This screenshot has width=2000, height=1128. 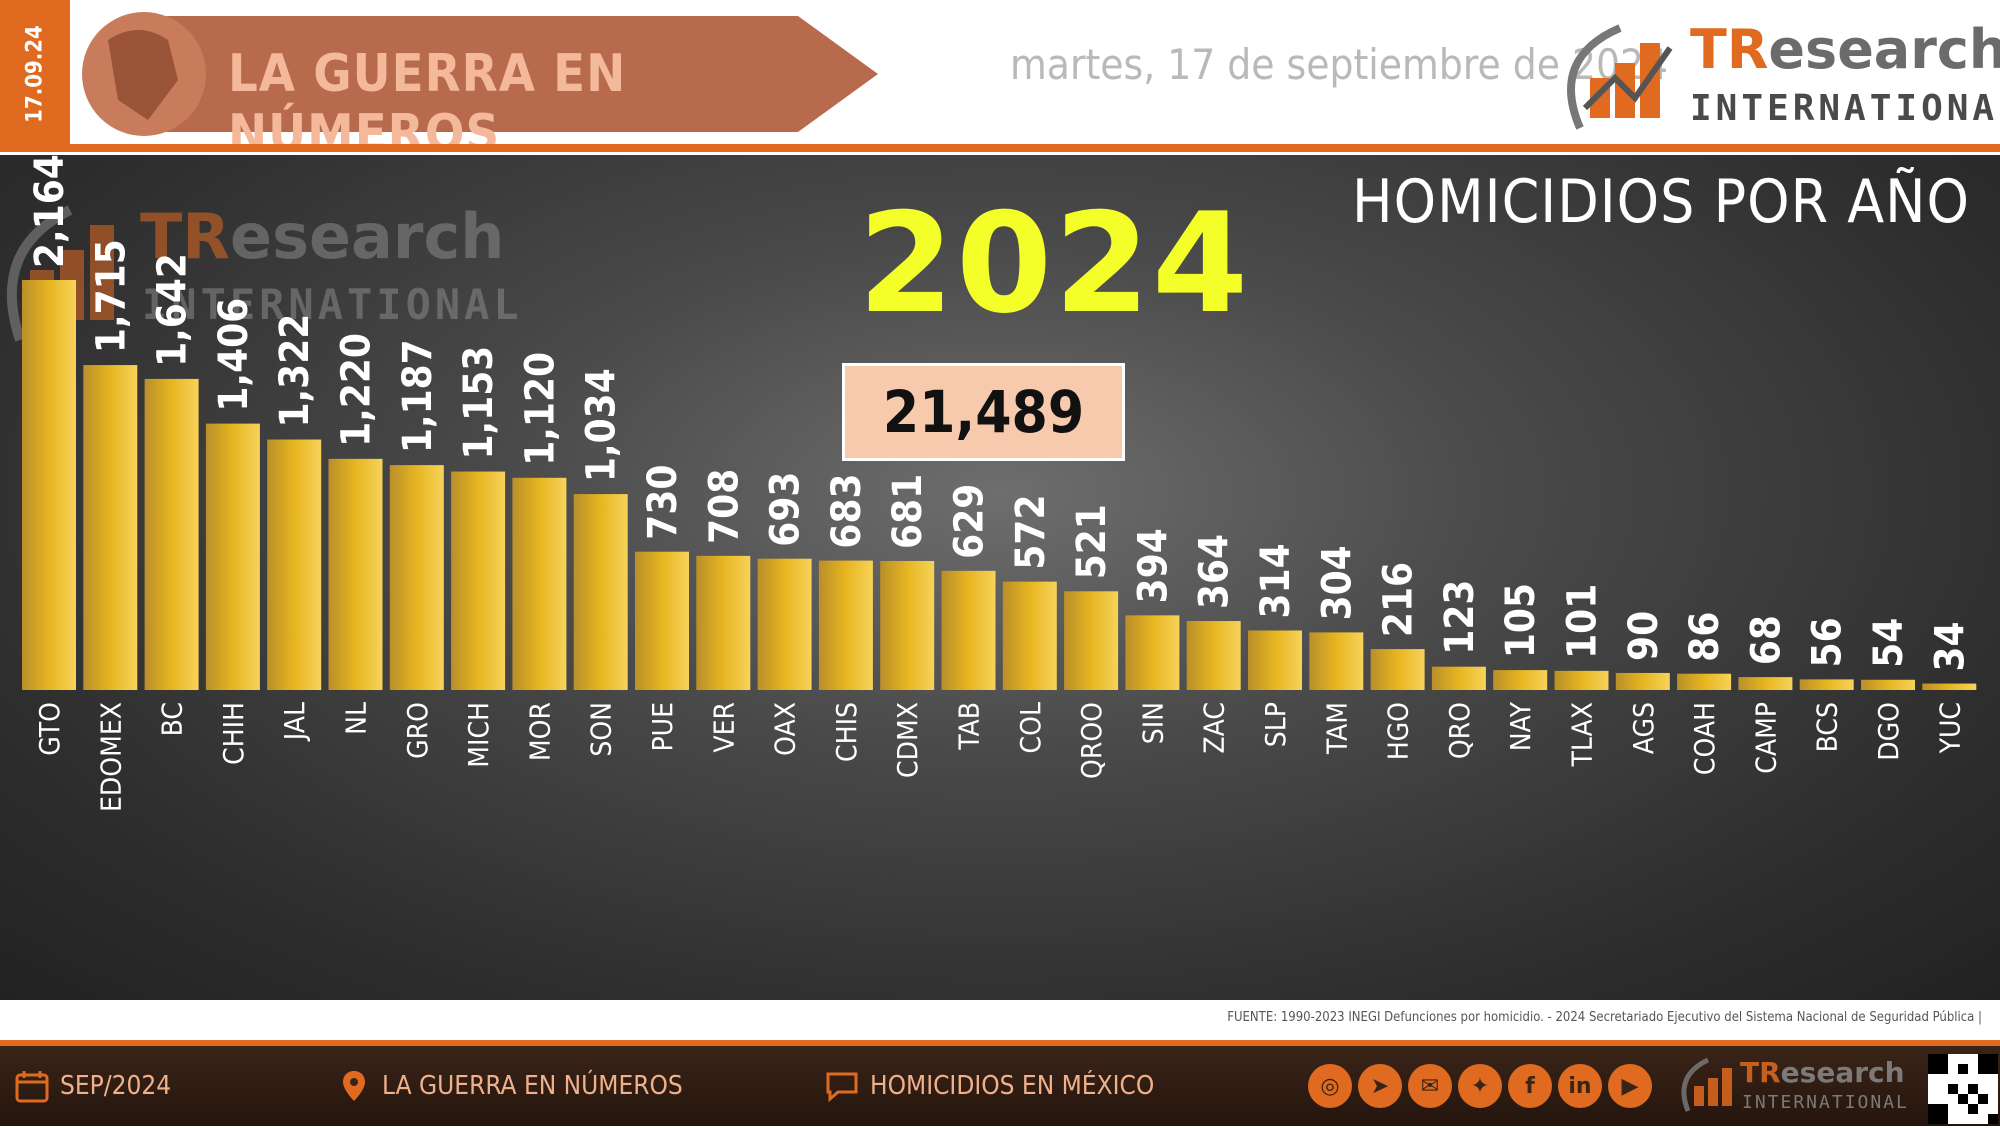 I want to click on category-label: QRO, so click(x=1459, y=730).